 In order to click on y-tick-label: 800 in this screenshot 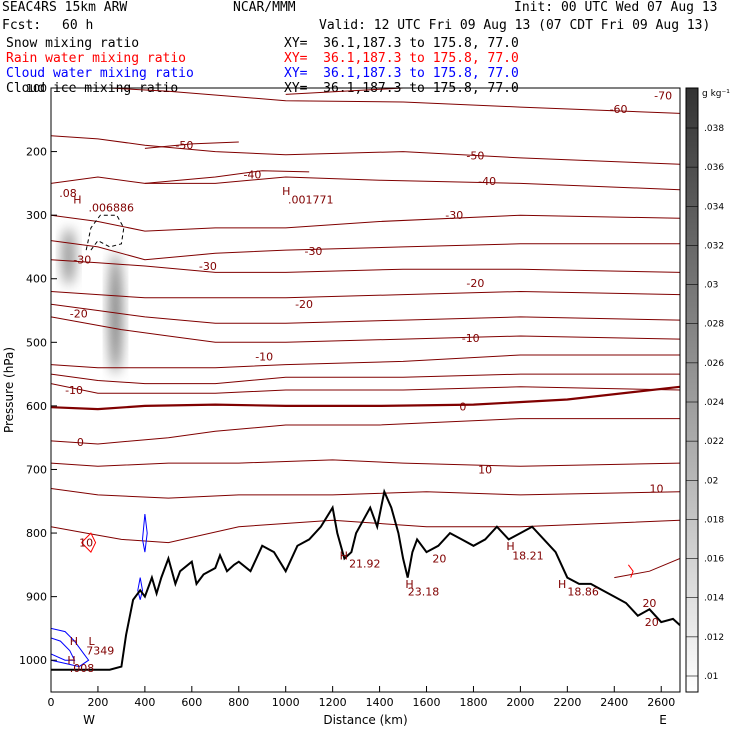, I will do `click(36, 533)`.